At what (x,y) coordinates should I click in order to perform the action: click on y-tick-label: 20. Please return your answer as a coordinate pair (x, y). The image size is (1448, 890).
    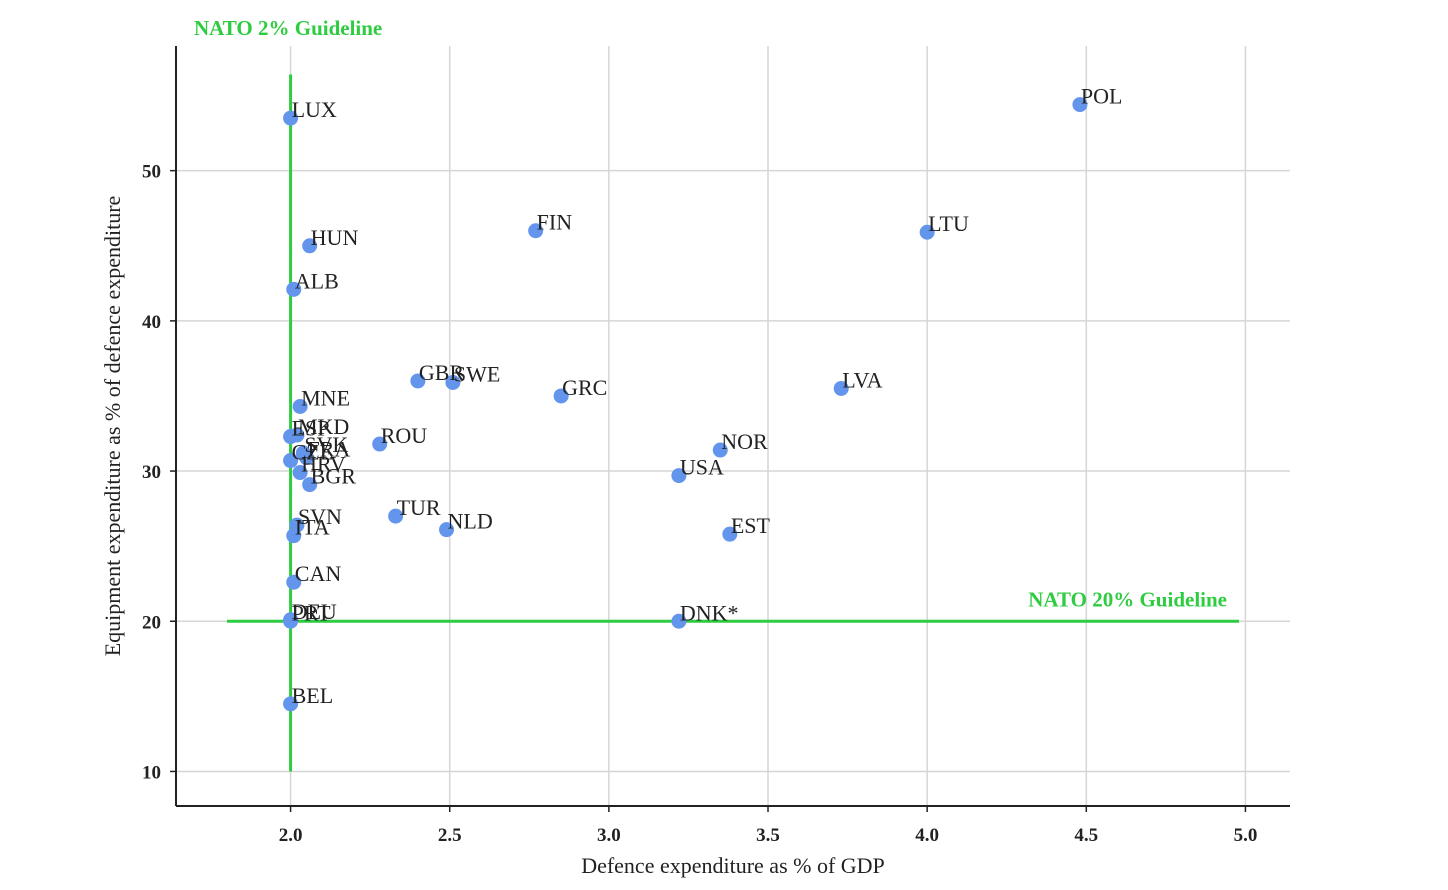
    Looking at the image, I should click on (151, 622).